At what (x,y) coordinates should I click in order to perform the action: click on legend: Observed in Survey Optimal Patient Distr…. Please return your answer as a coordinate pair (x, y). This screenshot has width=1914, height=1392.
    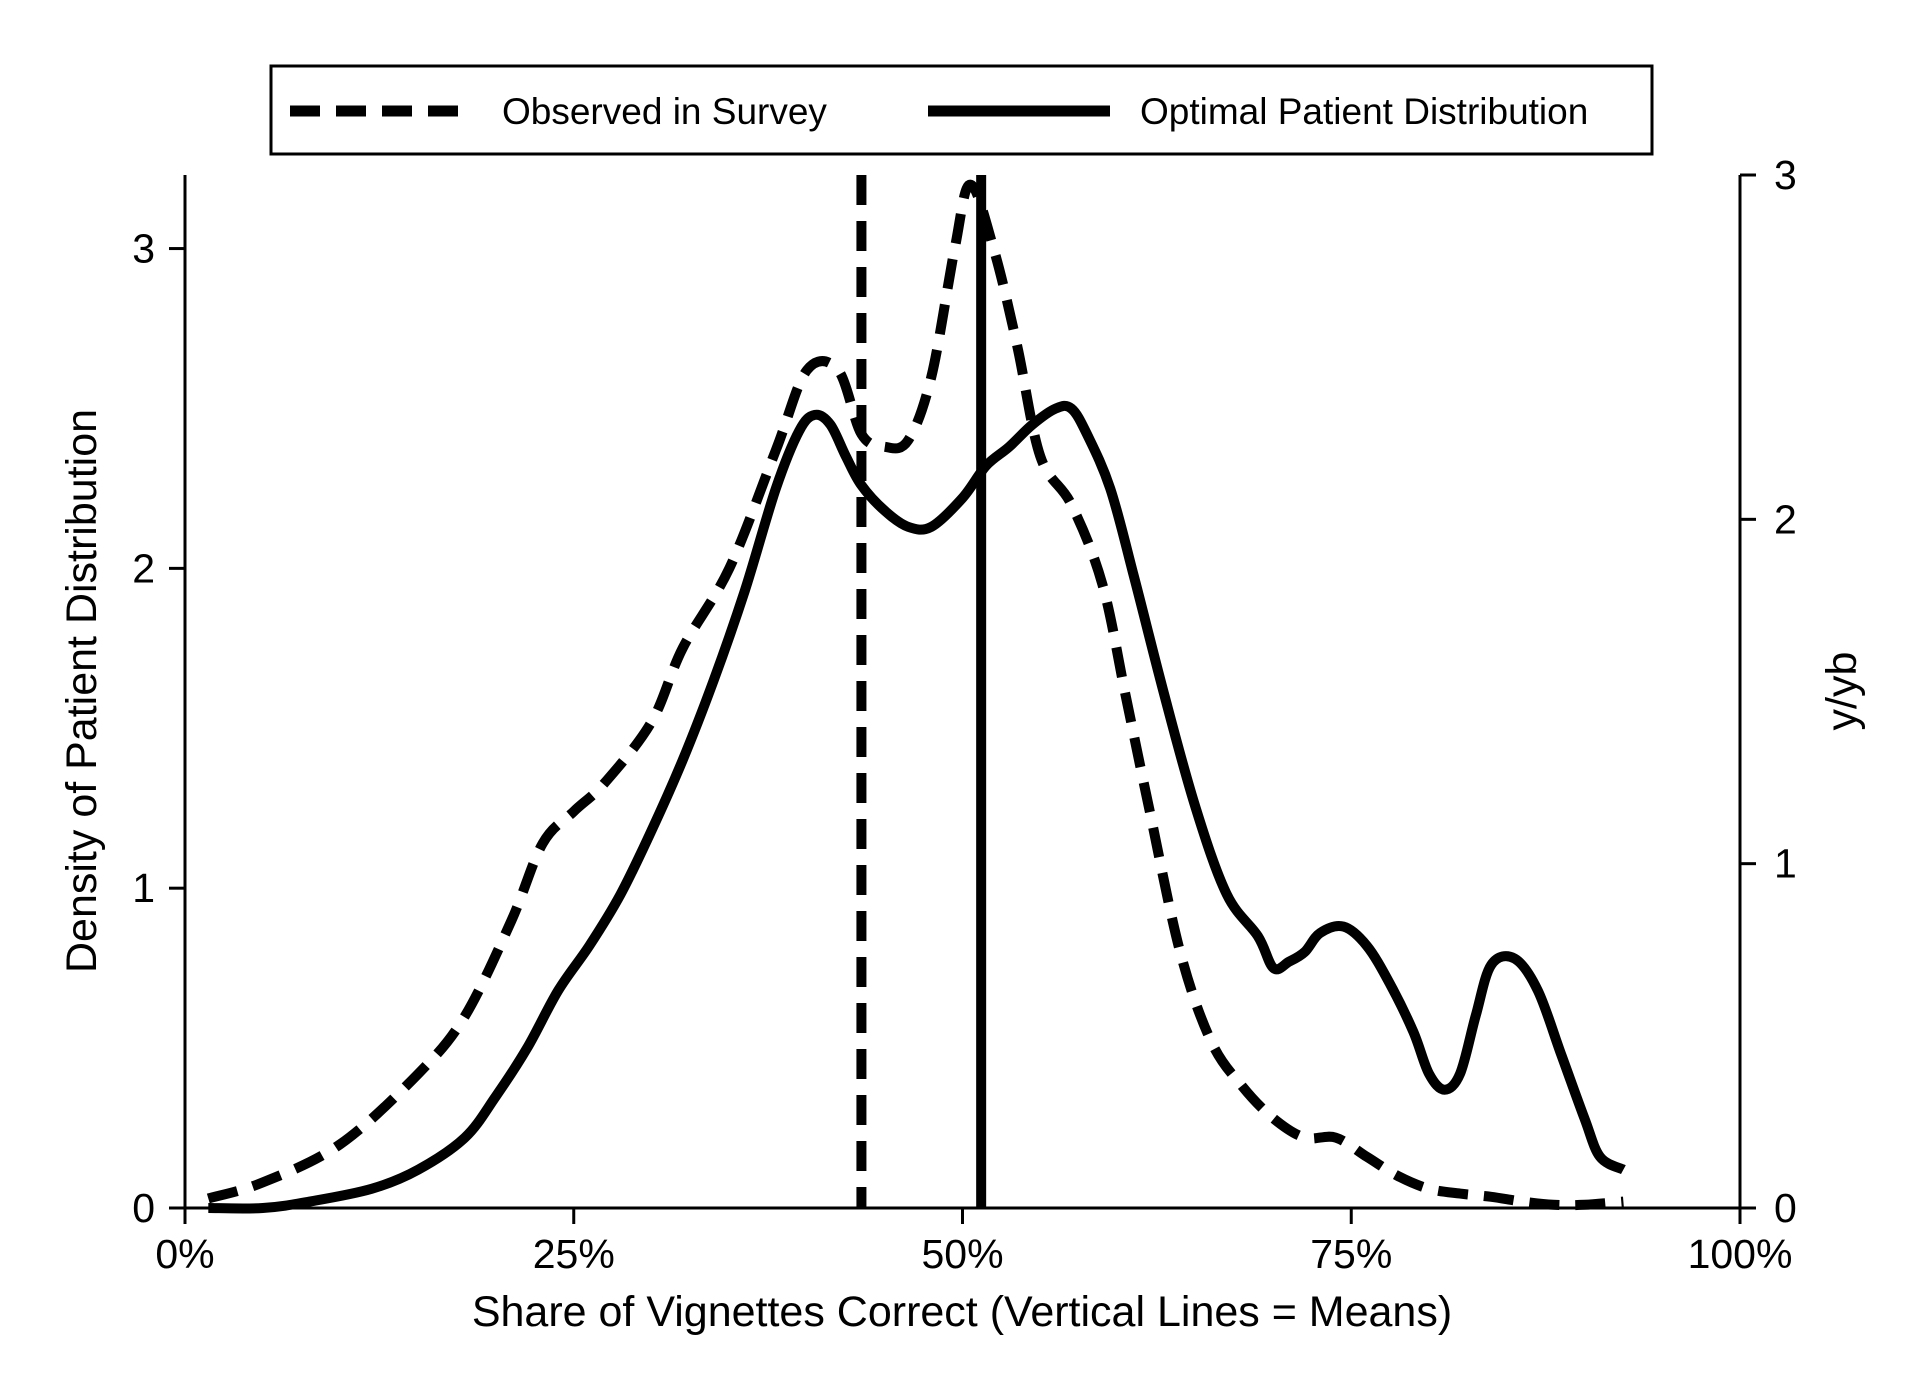
    Looking at the image, I should click on (961, 110).